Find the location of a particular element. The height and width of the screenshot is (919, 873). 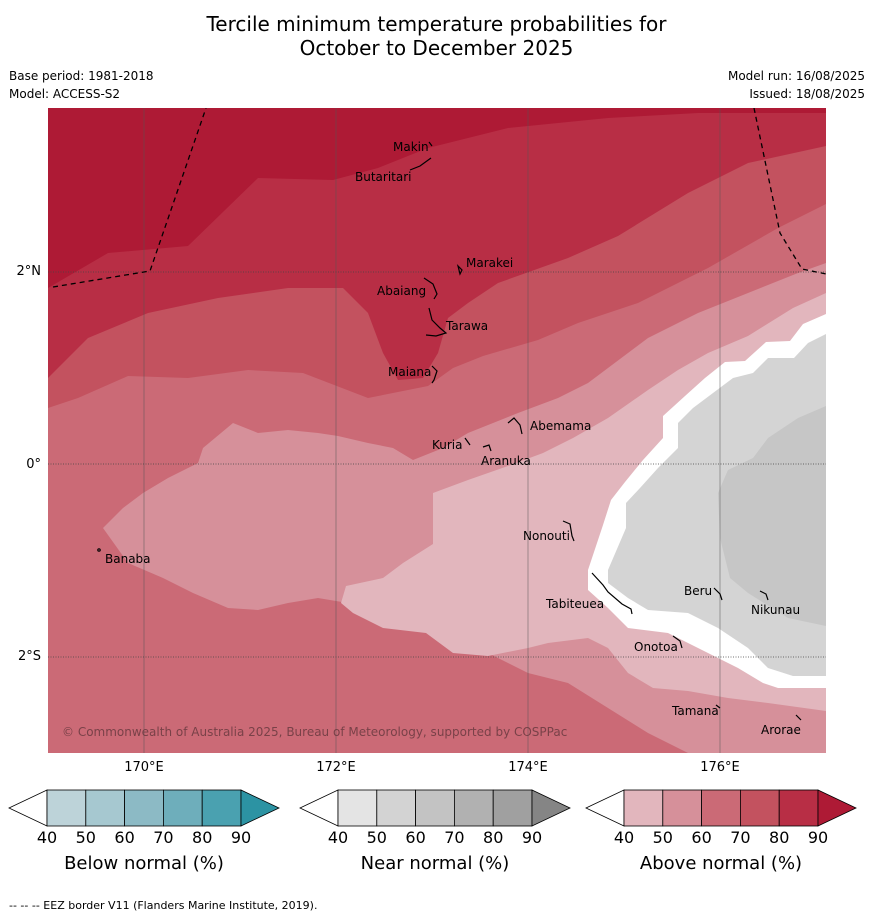

island-abaiang is located at coordinates (430, 288).